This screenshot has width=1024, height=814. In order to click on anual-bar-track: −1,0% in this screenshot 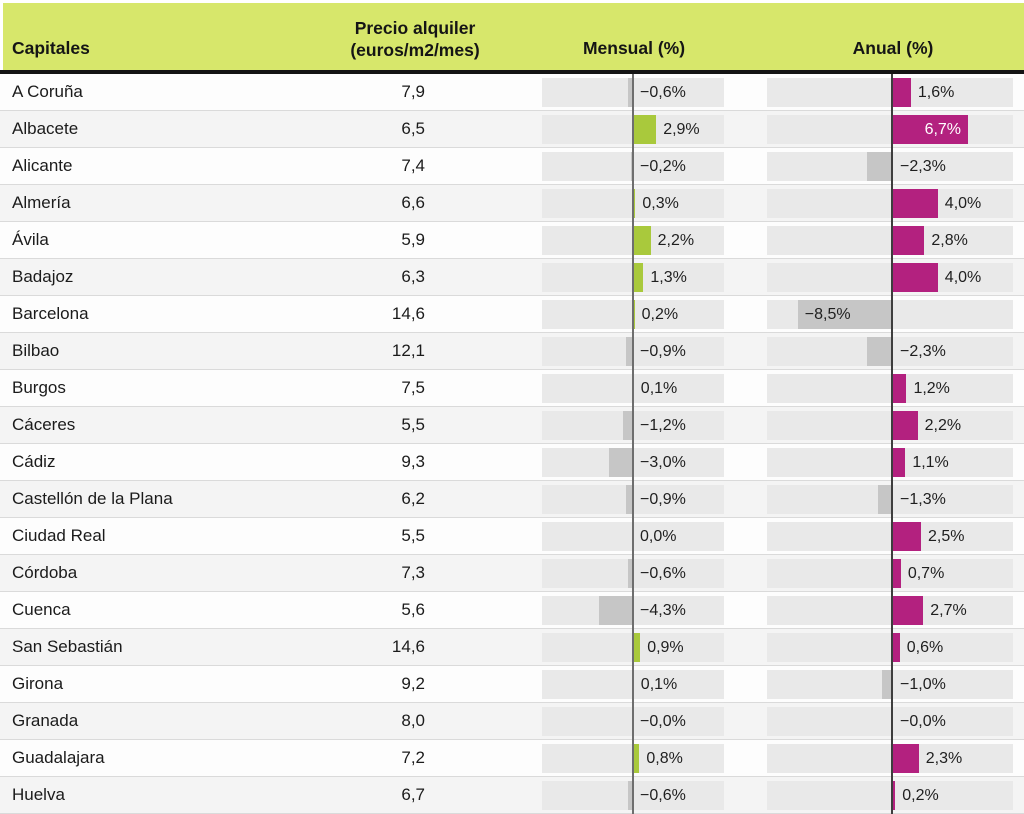, I will do `click(890, 684)`.